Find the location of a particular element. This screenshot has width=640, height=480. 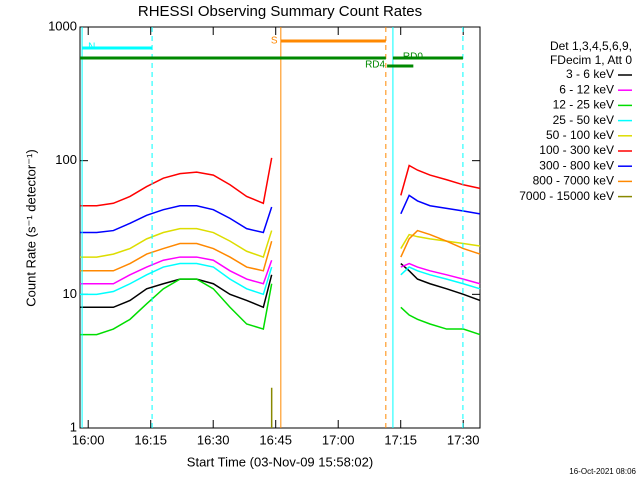

legend-label: 3 - 6 keV is located at coordinates (590, 74).